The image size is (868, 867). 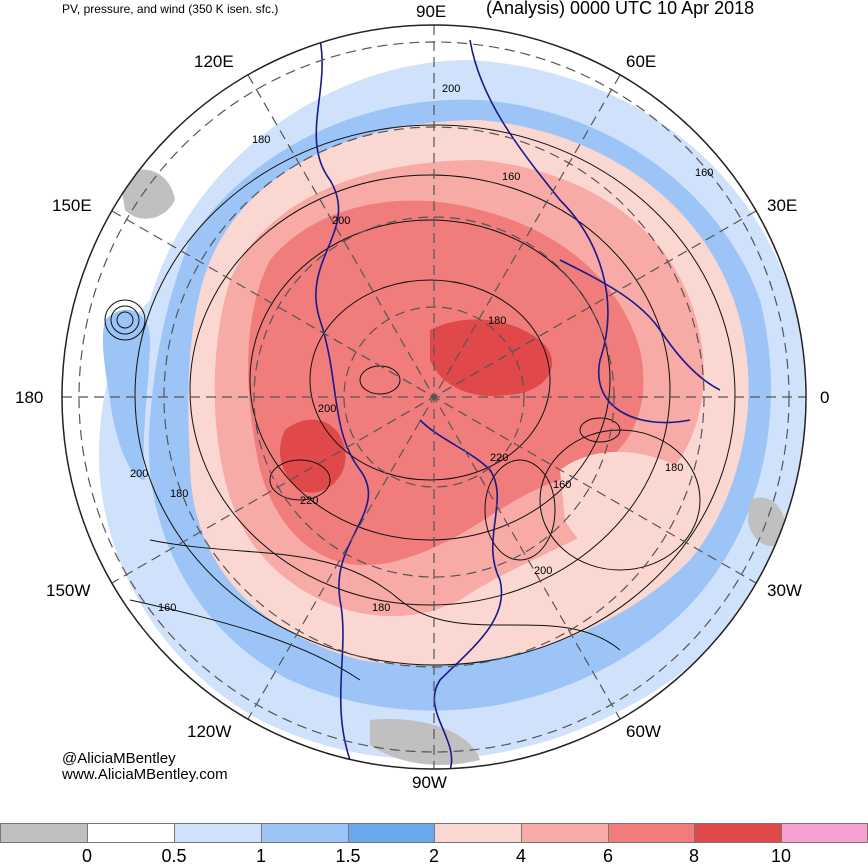 What do you see at coordinates (429, 782) in the screenshot?
I see `lon-label-90w: 90W` at bounding box center [429, 782].